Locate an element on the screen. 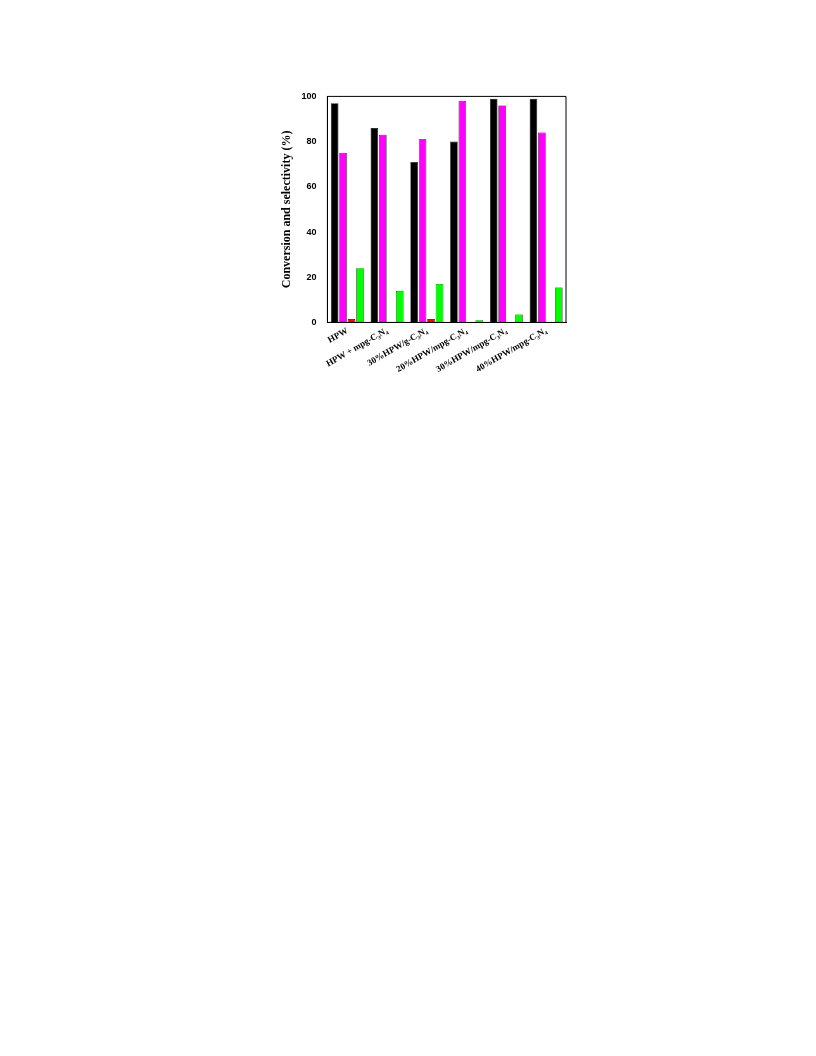  y-axis-title: Conversion and selectivity (%) is located at coordinates (286, 209).